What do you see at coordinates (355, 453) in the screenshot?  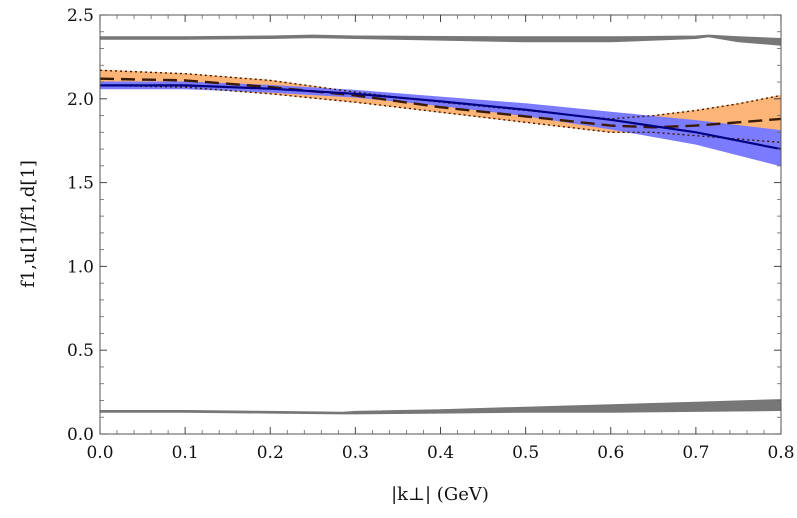 I see `x-tick-label: 0.3` at bounding box center [355, 453].